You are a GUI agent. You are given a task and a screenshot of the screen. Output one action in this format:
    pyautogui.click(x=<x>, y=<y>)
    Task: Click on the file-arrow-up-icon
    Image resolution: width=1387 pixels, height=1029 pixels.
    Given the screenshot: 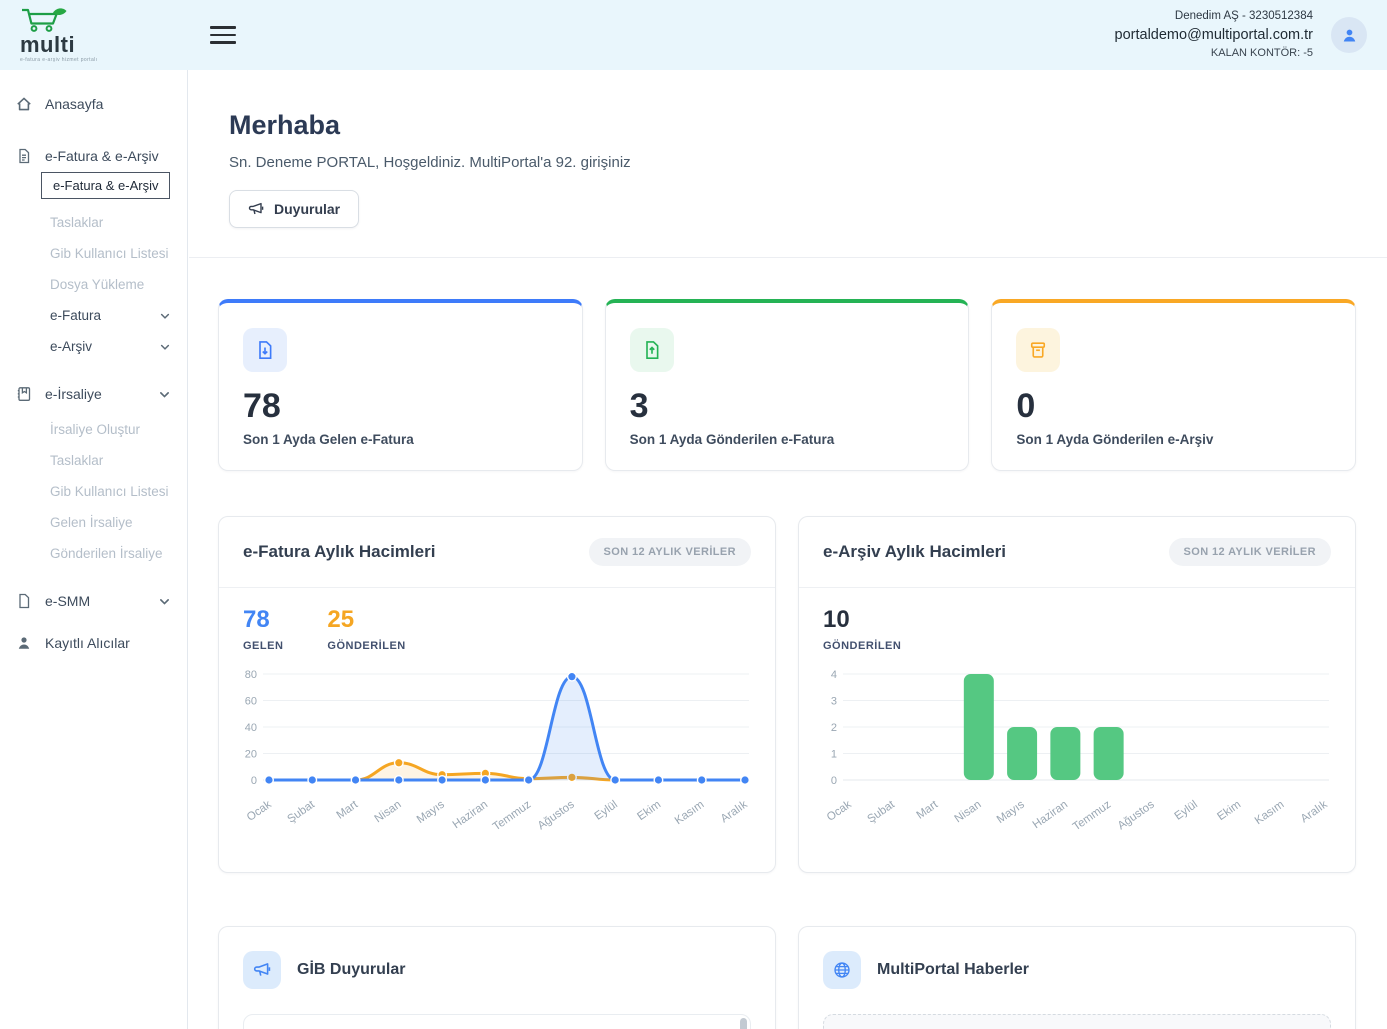 What is the action you would take?
    pyautogui.click(x=651, y=350)
    